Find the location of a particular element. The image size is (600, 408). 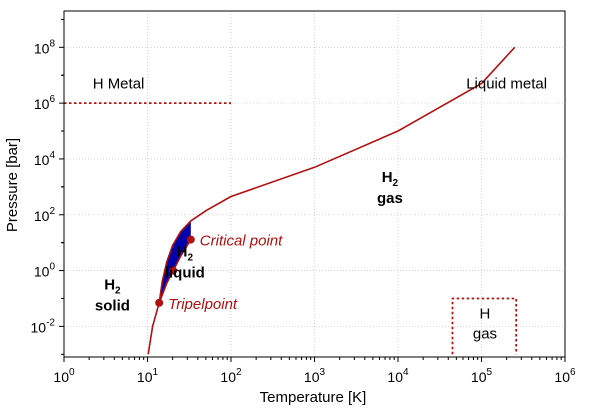

solid-gas-boundary-line is located at coordinates (153, 328).